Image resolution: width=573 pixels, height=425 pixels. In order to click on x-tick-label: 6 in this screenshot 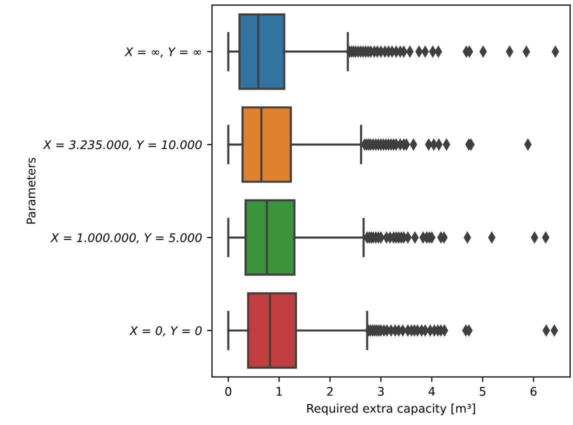, I will do `click(533, 391)`.